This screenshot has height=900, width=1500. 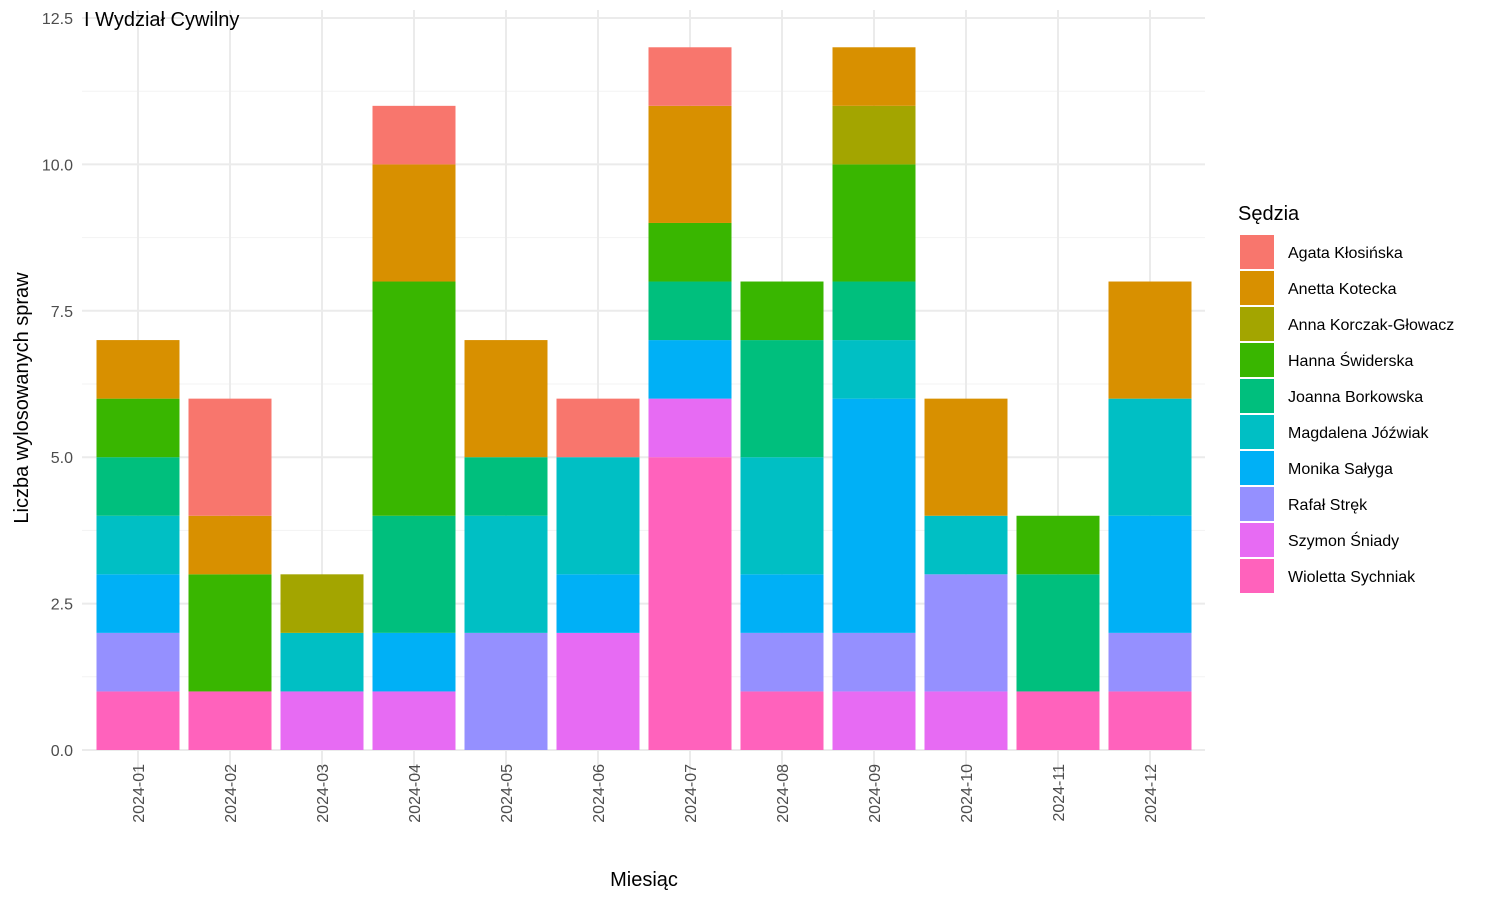 I want to click on y-axis-title: Liczba wylosowanych spraw, so click(x=22, y=398).